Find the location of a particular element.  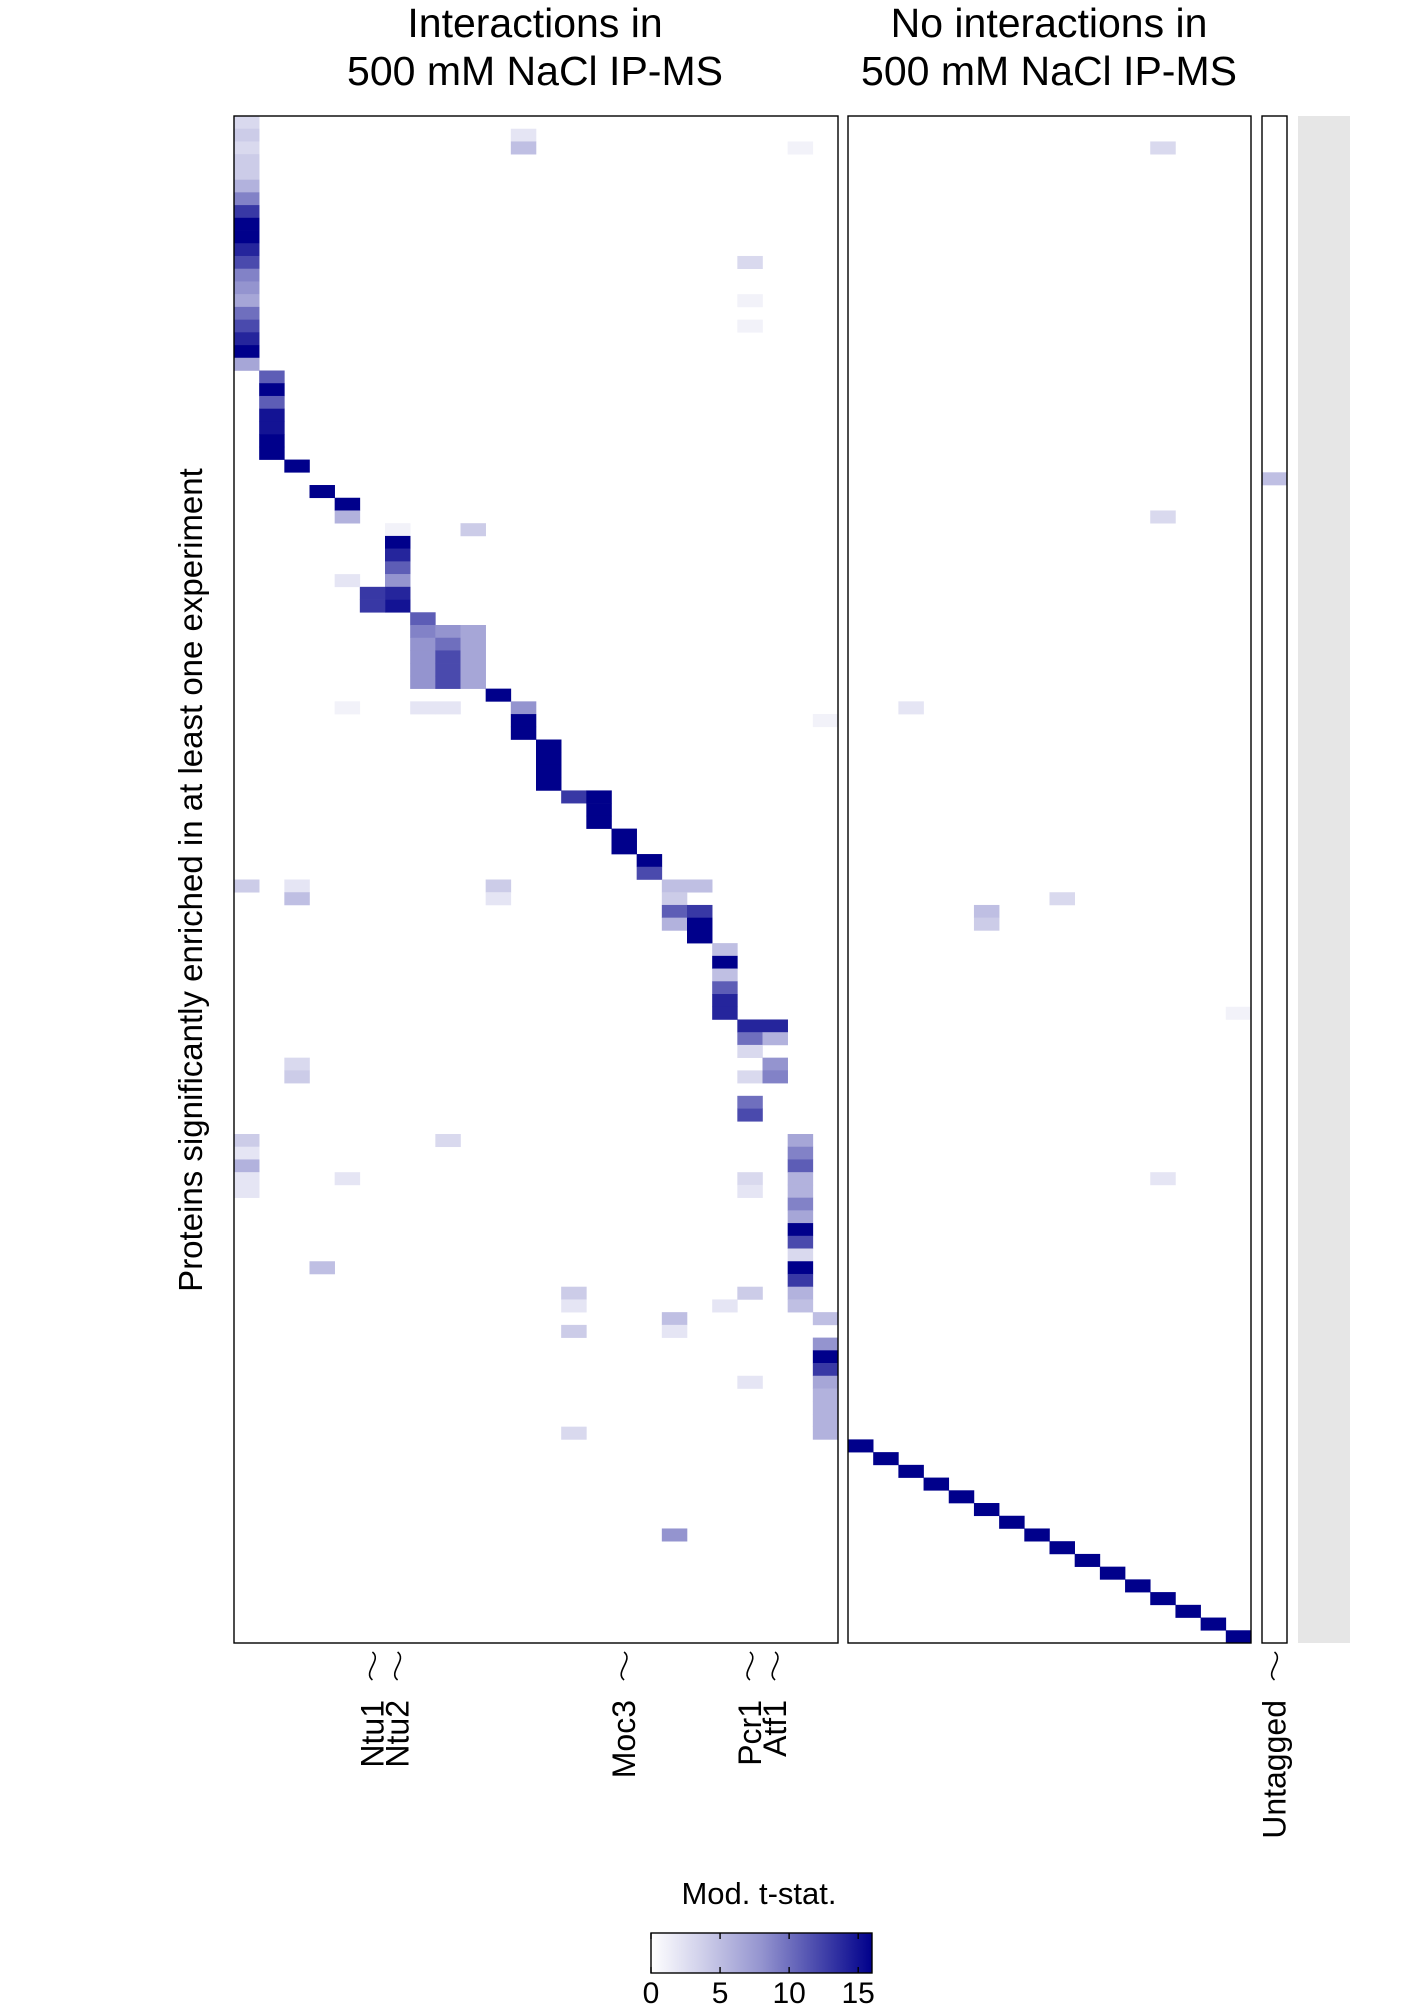

legend-tick-label: 0 is located at coordinates (651, 1991).